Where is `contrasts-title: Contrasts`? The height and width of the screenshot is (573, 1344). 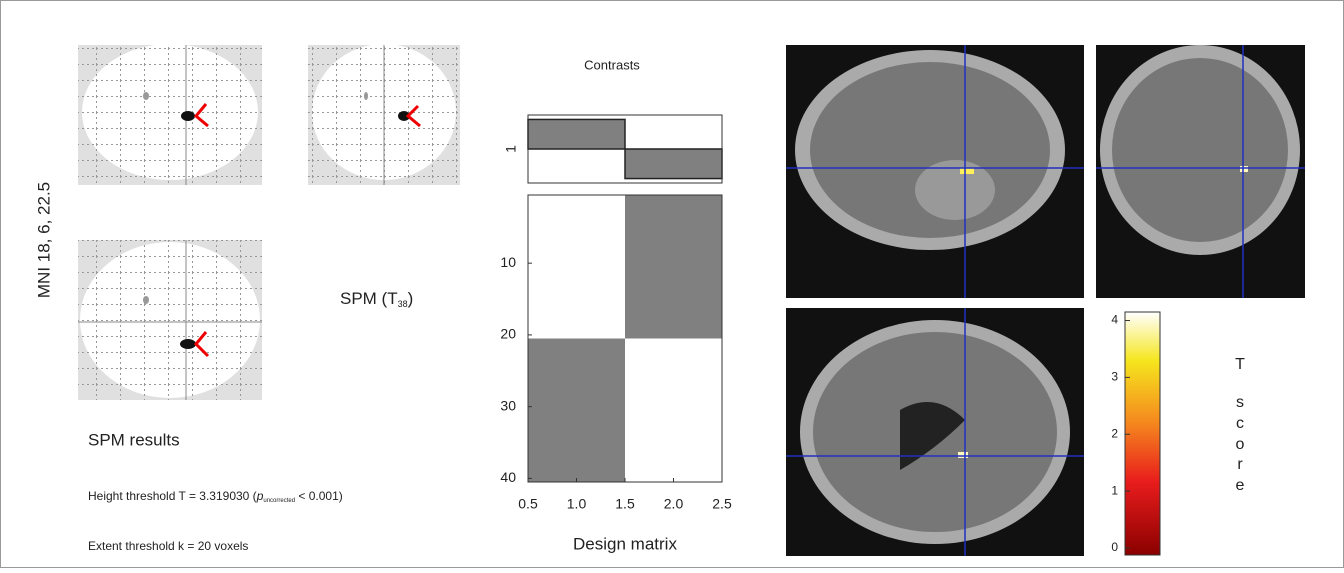 contrasts-title: Contrasts is located at coordinates (612, 64).